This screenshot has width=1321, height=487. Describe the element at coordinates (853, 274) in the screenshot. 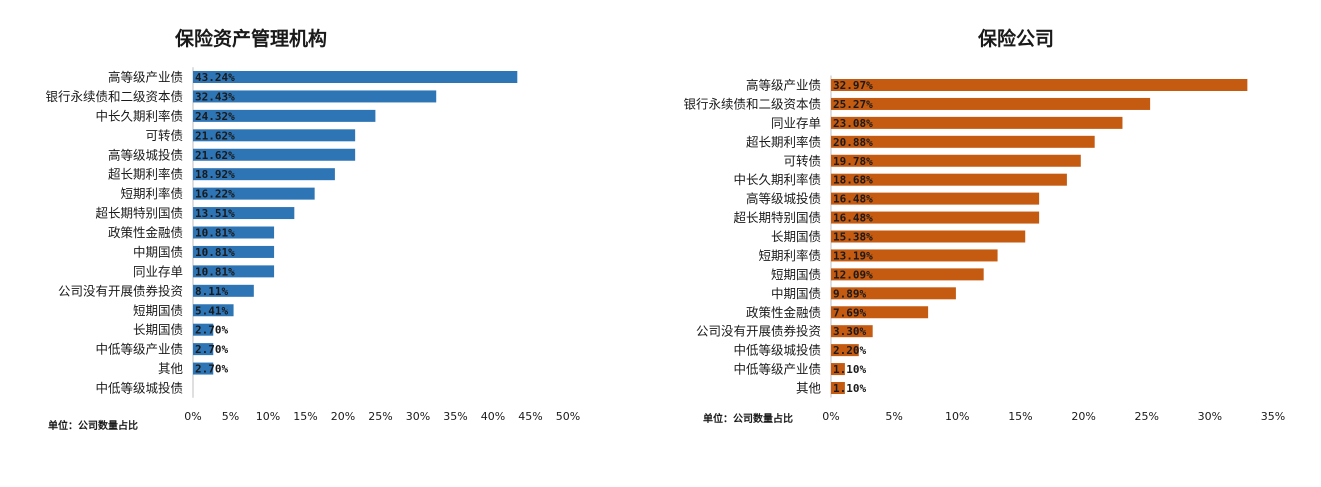

I see `value-label: 12.09%` at that location.